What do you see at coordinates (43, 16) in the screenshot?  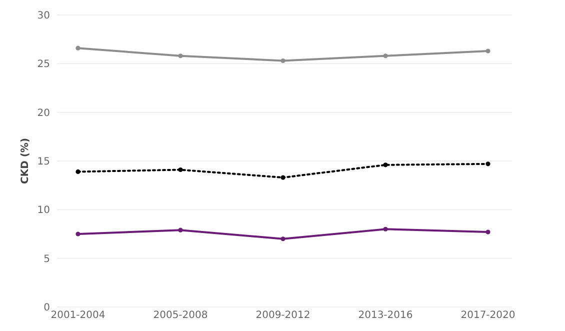 I see `y-tick-label: 30` at bounding box center [43, 16].